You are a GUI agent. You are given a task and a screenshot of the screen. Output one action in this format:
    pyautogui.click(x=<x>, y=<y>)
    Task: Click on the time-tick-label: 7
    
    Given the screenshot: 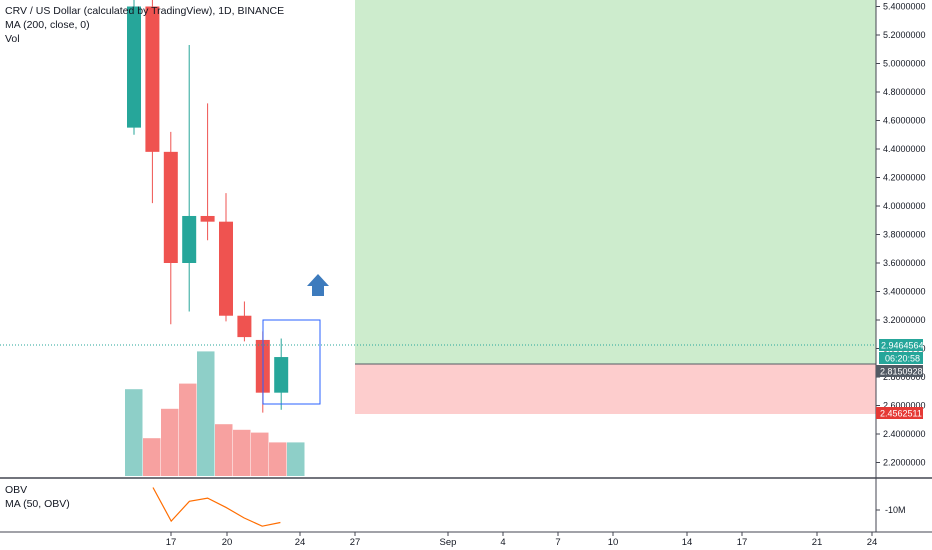 What is the action you would take?
    pyautogui.click(x=557, y=542)
    